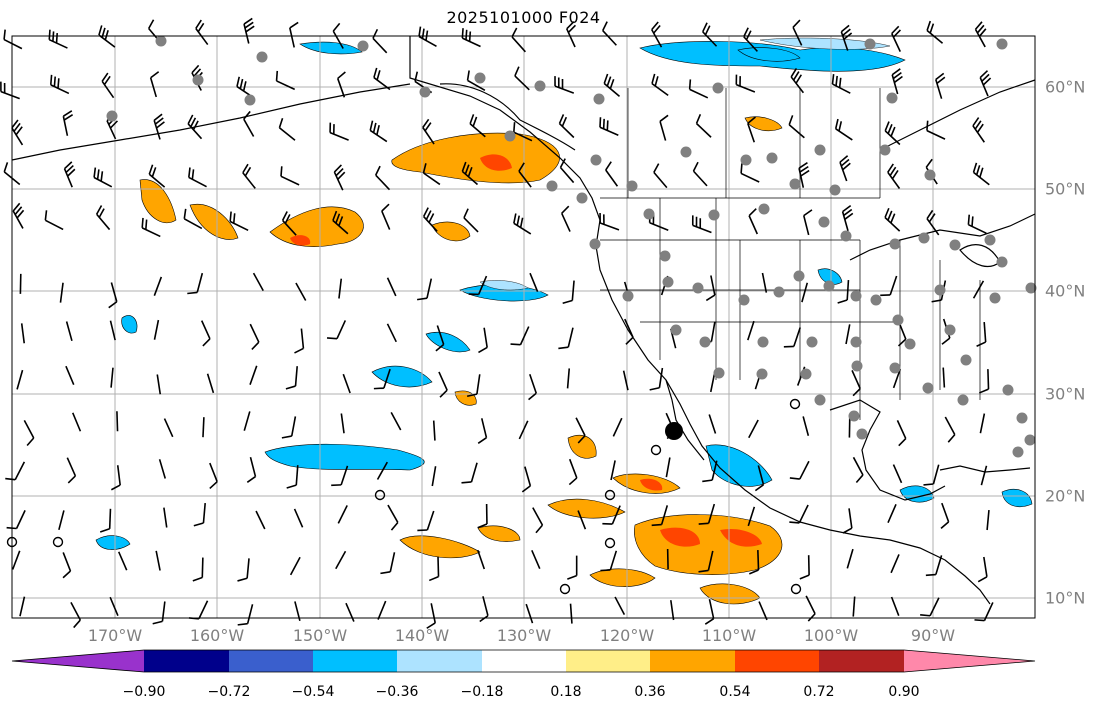  I want to click on weak-negative-regions, so click(685, 164).